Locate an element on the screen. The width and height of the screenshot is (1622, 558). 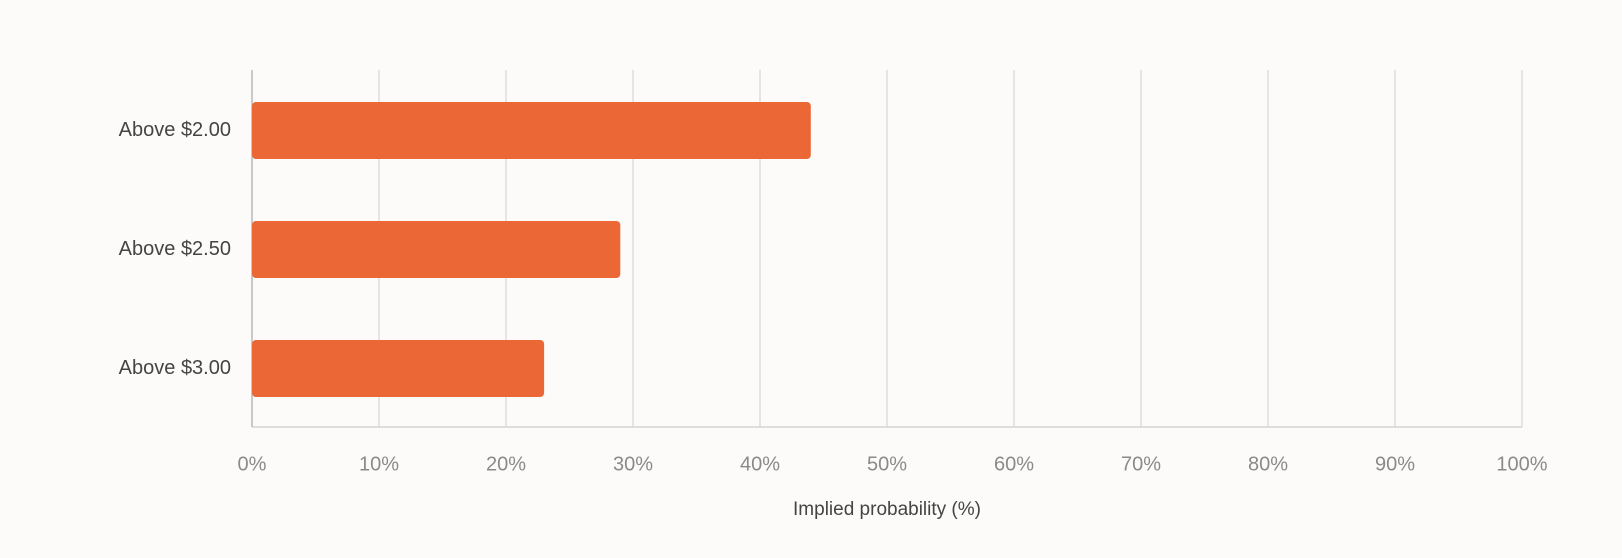
x-axis-title: Implied probability (%) is located at coordinates (887, 509).